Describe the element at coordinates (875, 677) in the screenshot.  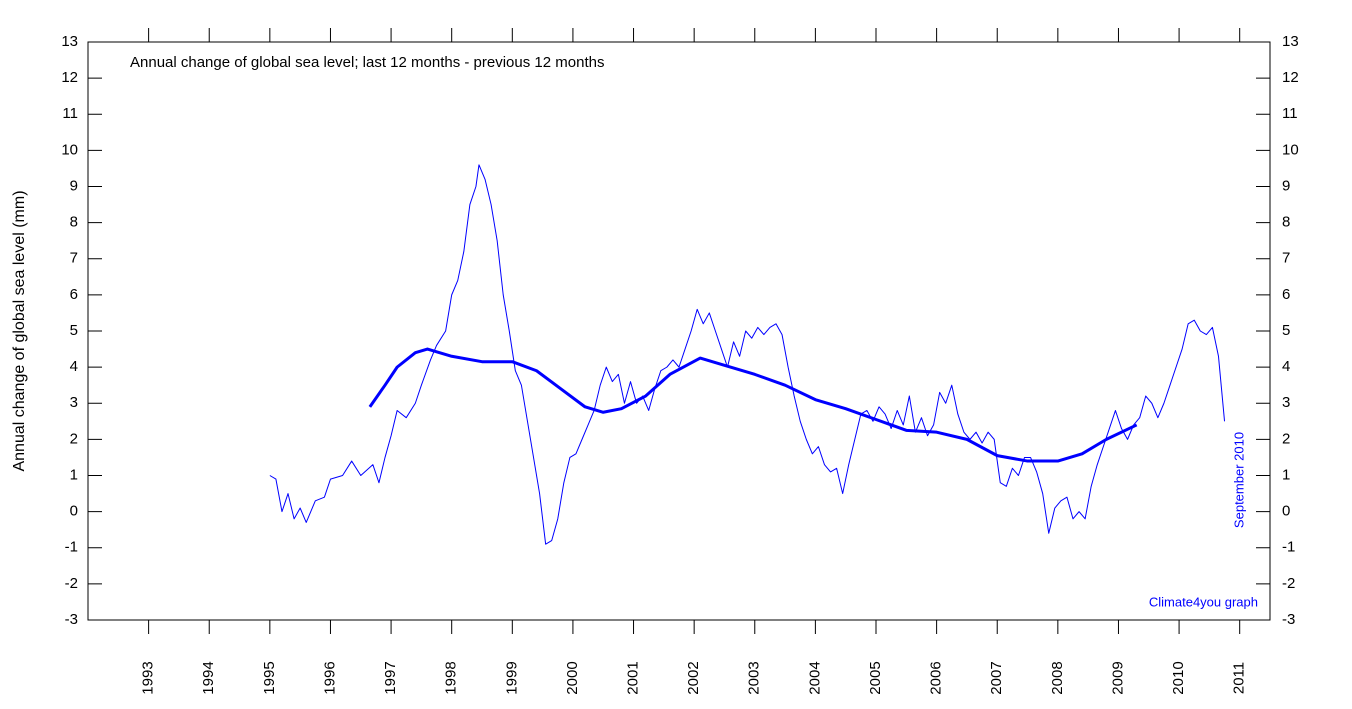
I see `x-tick-label: 2005` at that location.